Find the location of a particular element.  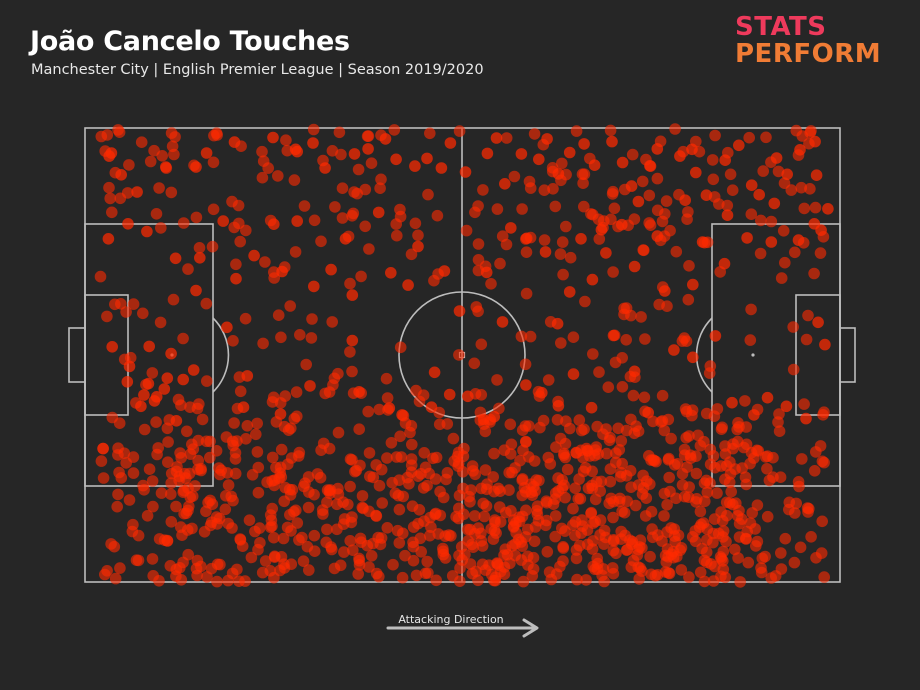

right-penalty-spot is located at coordinates (753, 355).